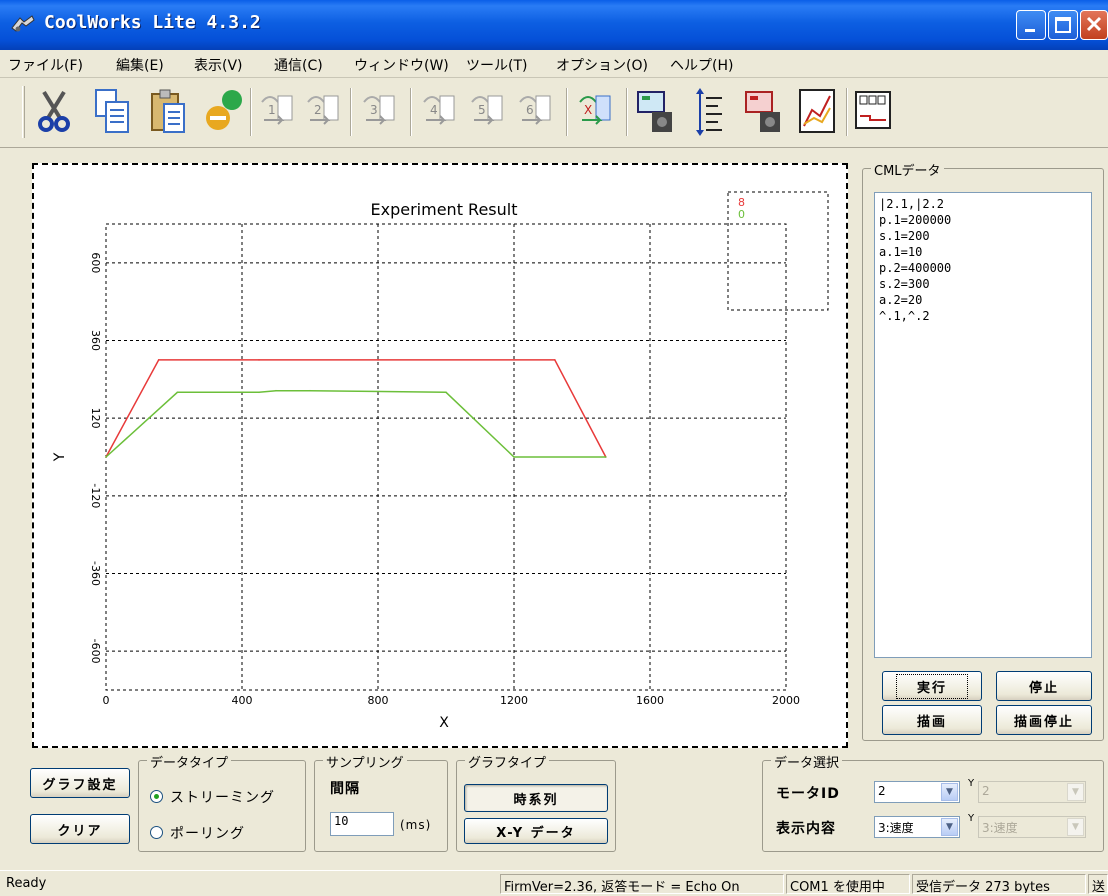 This screenshot has height=896, width=1108. I want to click on svg-text: X, so click(588, 110).